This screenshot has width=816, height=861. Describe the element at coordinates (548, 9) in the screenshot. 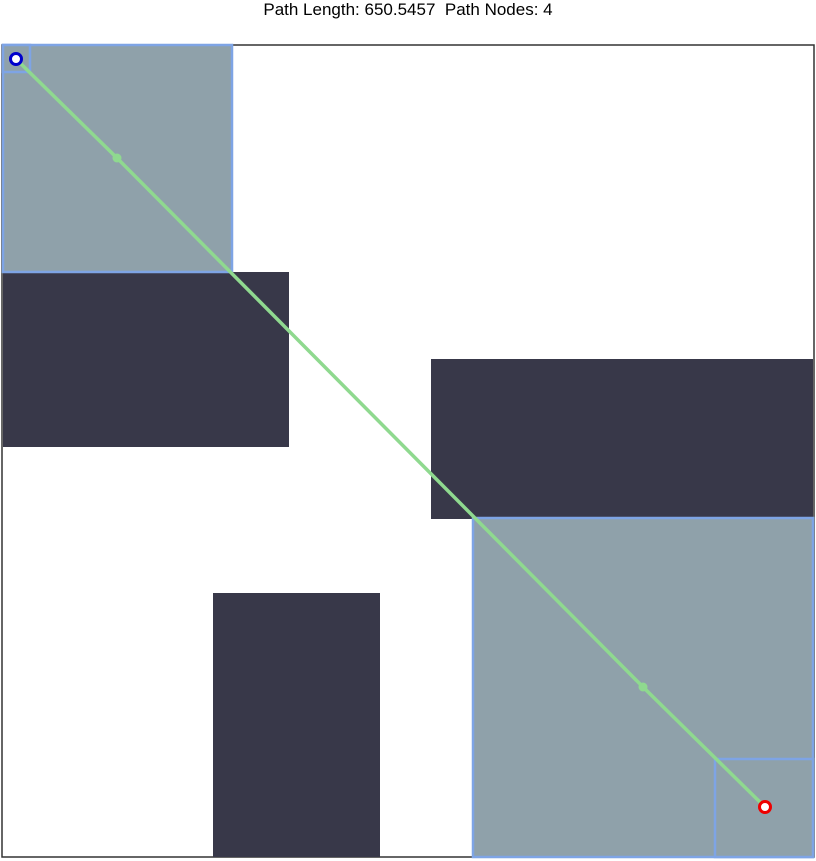

I see `path-nodes-value: 4` at that location.